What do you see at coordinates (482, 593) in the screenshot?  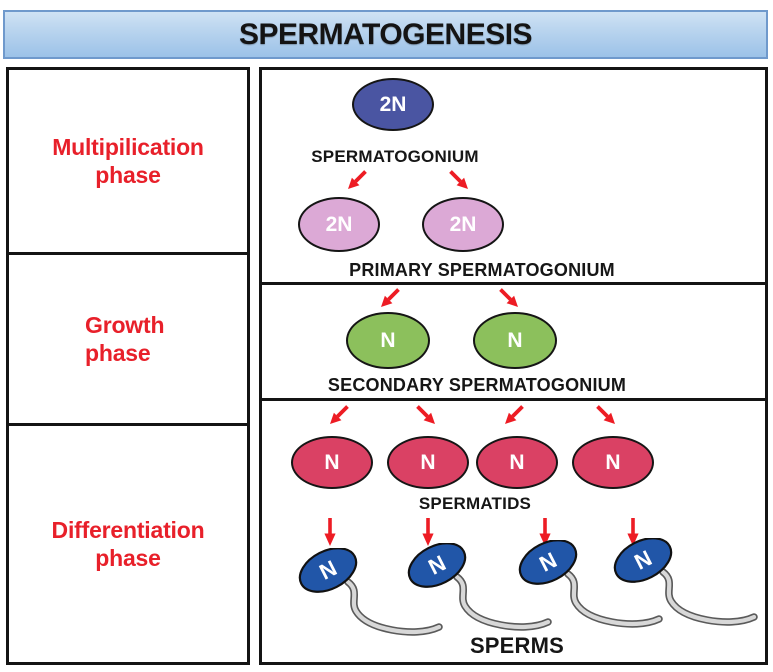 I see `sperm-2: N` at bounding box center [482, 593].